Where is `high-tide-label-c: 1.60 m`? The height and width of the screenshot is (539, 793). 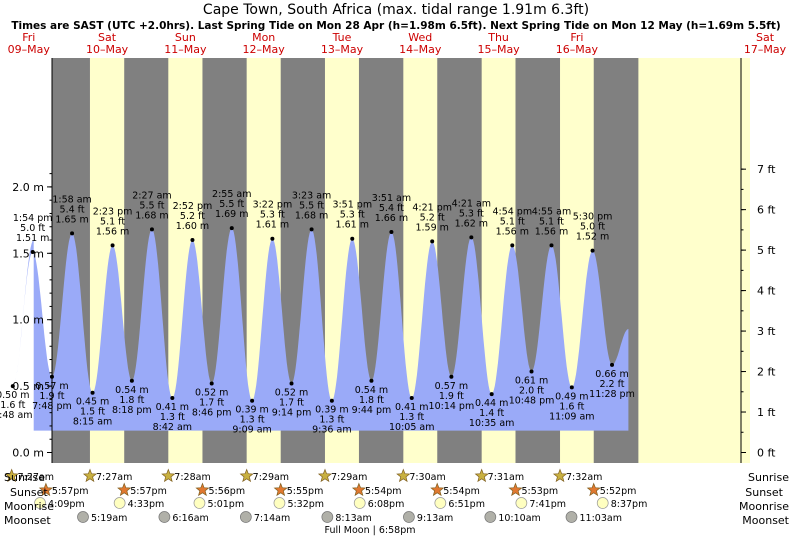
high-tide-label-c: 1.60 m is located at coordinates (192, 226).